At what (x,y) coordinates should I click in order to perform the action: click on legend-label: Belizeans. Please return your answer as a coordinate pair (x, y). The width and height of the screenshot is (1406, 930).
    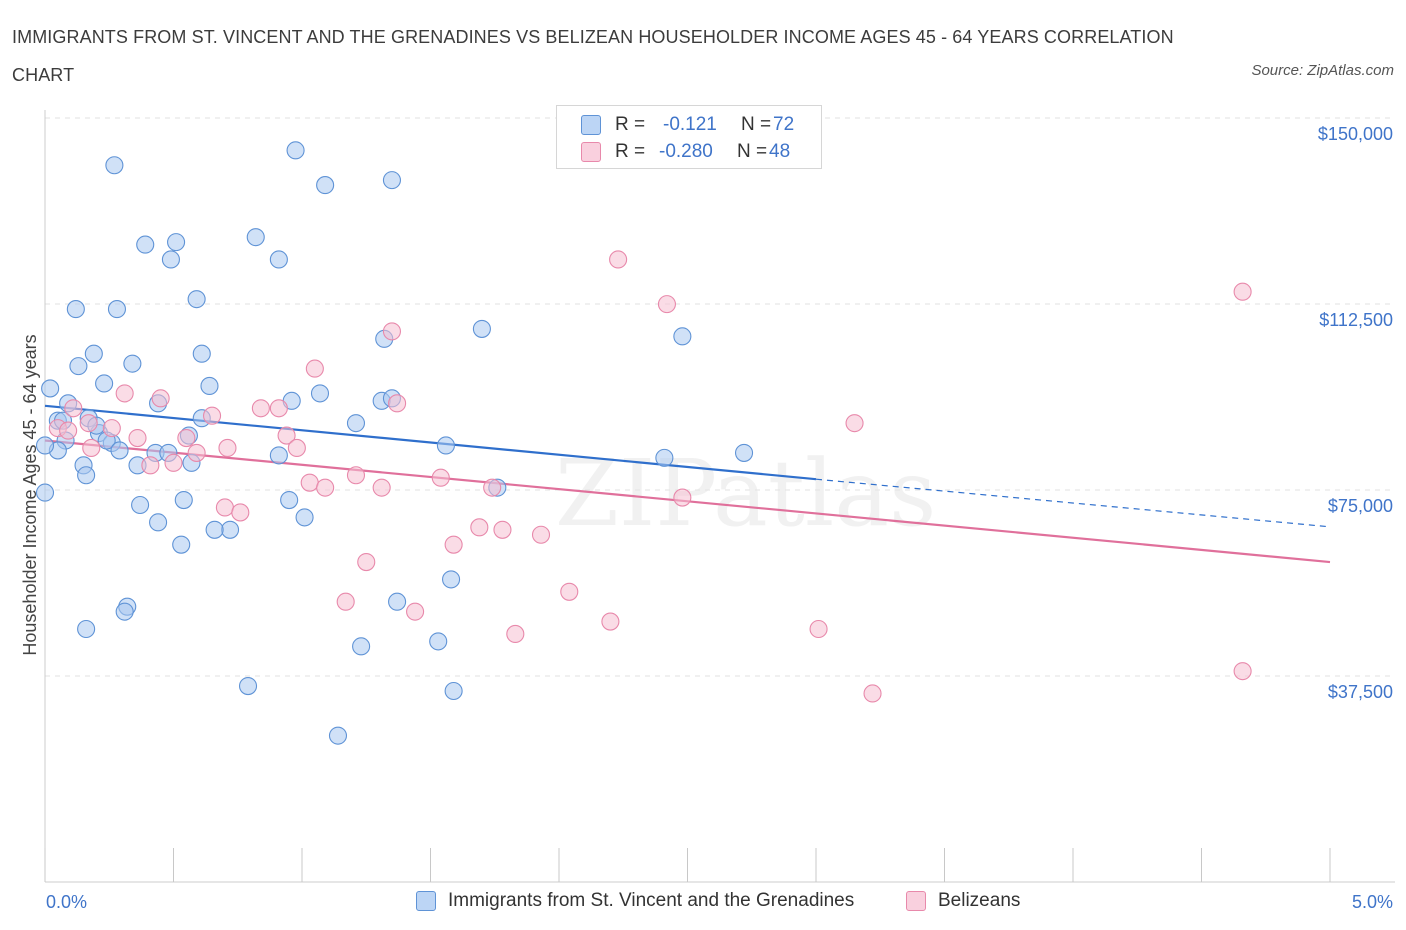
    Looking at the image, I should click on (979, 900).